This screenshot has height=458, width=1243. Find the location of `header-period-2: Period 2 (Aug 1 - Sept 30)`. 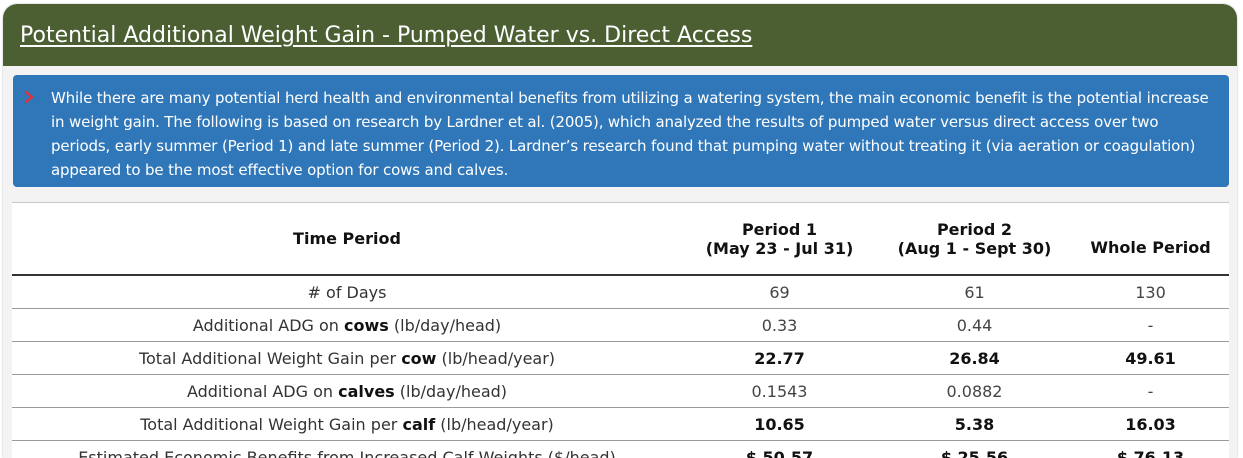

header-period-2: Period 2 (Aug 1 - Sept 30) is located at coordinates (974, 239).